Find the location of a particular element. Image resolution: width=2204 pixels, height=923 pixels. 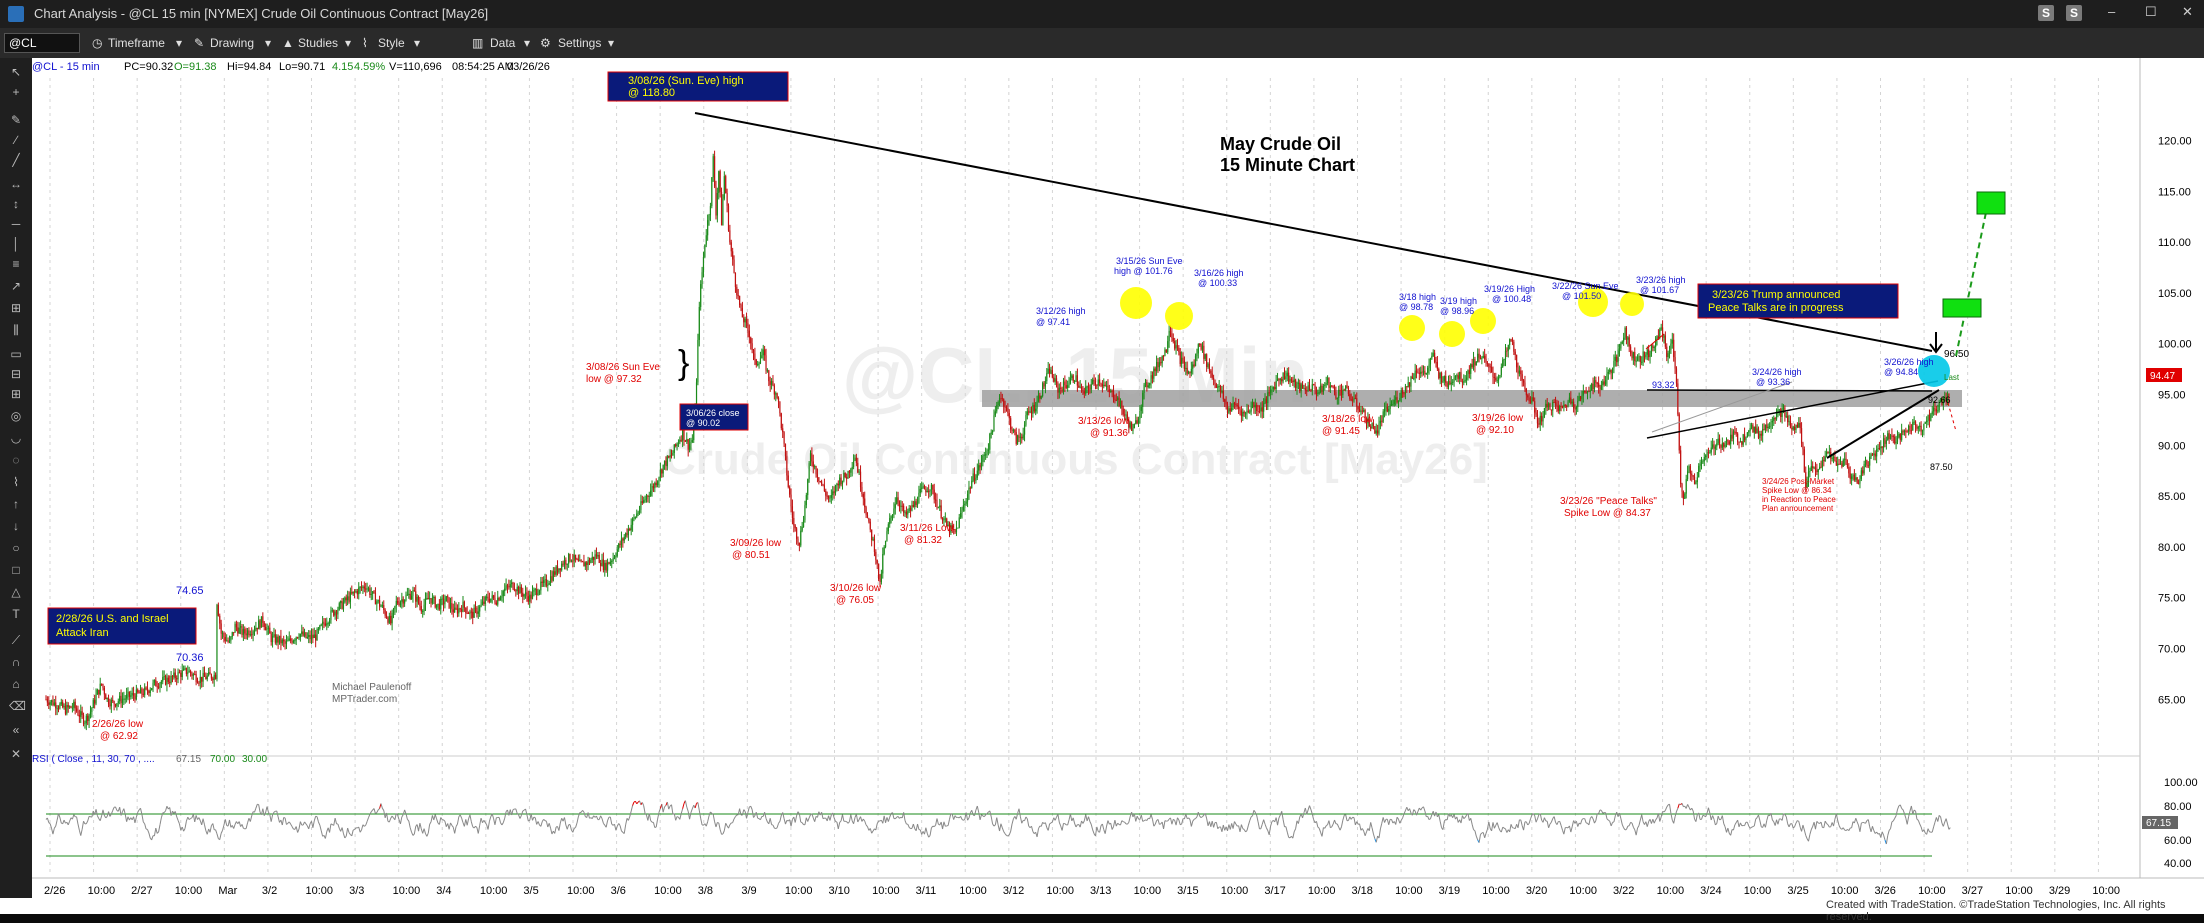

gann-icon: ↗ is located at coordinates (16, 286).